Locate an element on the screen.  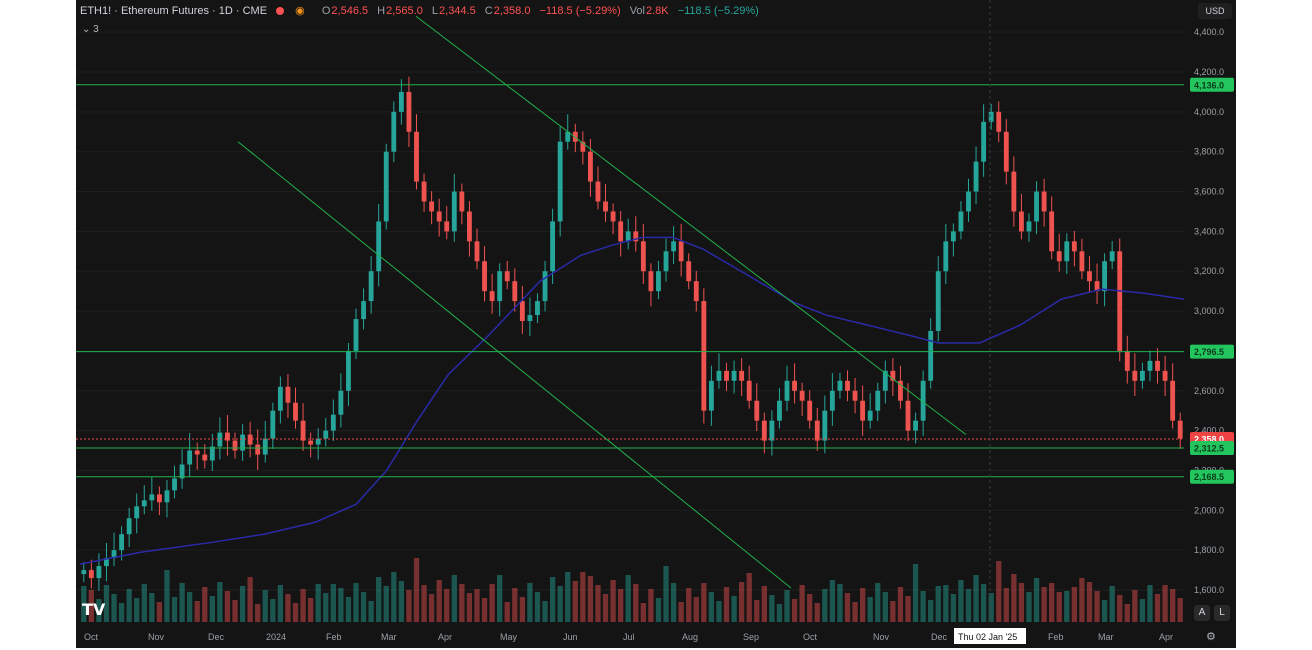
y-tick-label: 3,600.0 is located at coordinates (1209, 192).